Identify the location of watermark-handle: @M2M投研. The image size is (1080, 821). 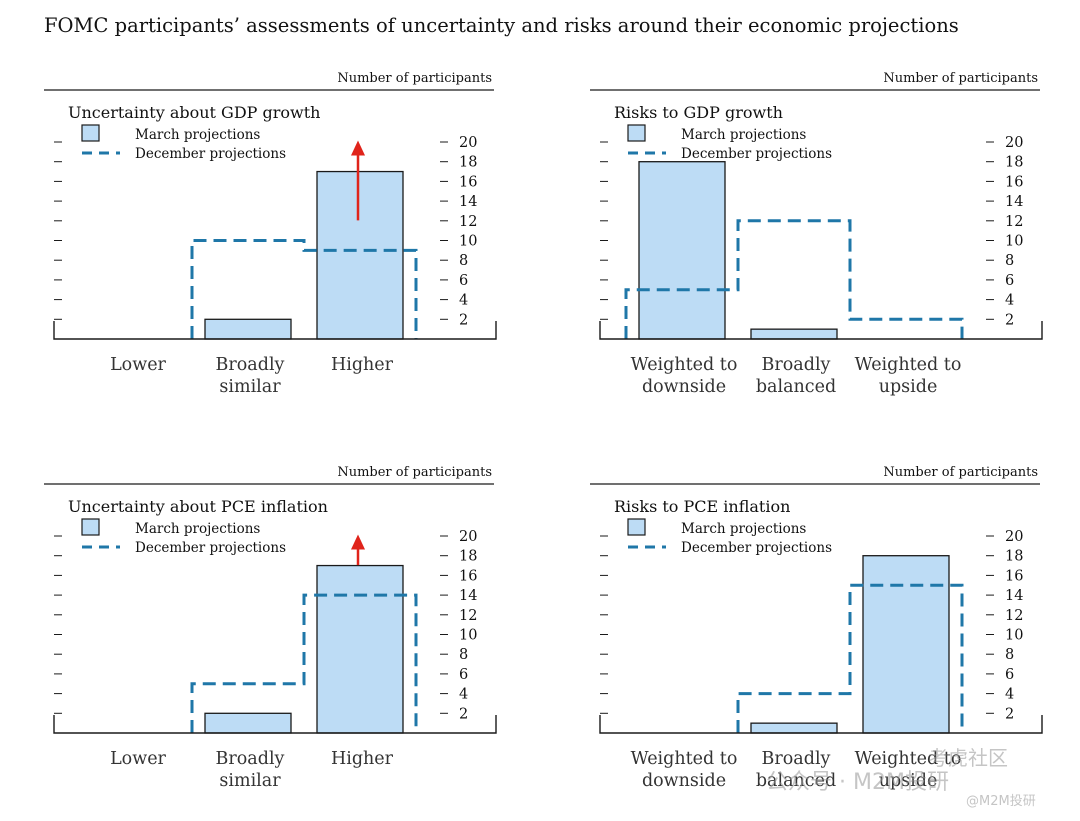
(1001, 801).